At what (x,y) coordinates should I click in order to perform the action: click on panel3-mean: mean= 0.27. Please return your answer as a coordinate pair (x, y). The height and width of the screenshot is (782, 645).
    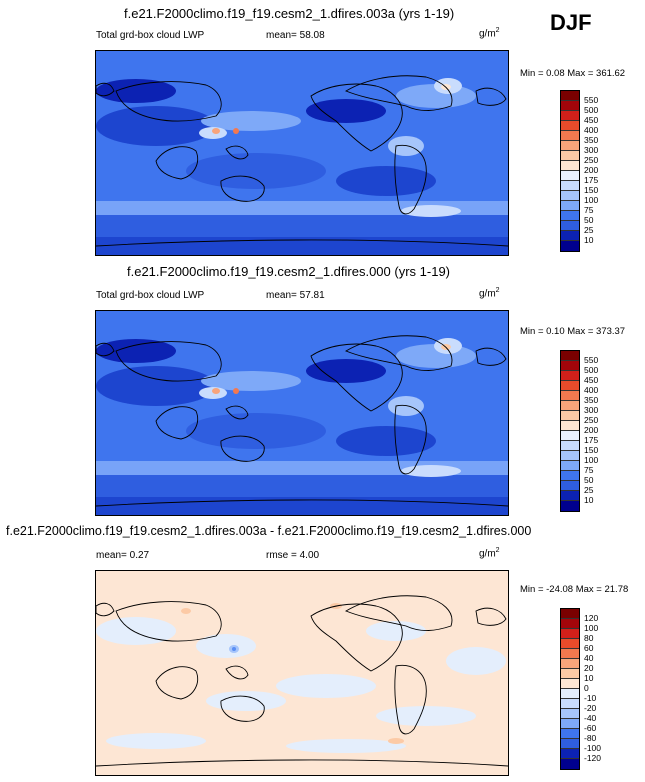
    Looking at the image, I should click on (123, 555).